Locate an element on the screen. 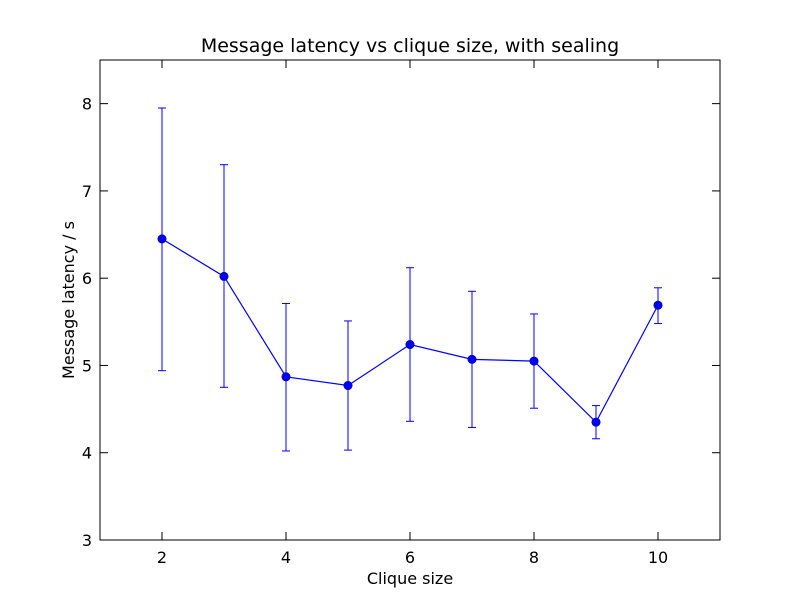 The width and height of the screenshot is (800, 600). y-tick-label: 5 is located at coordinates (87, 365).